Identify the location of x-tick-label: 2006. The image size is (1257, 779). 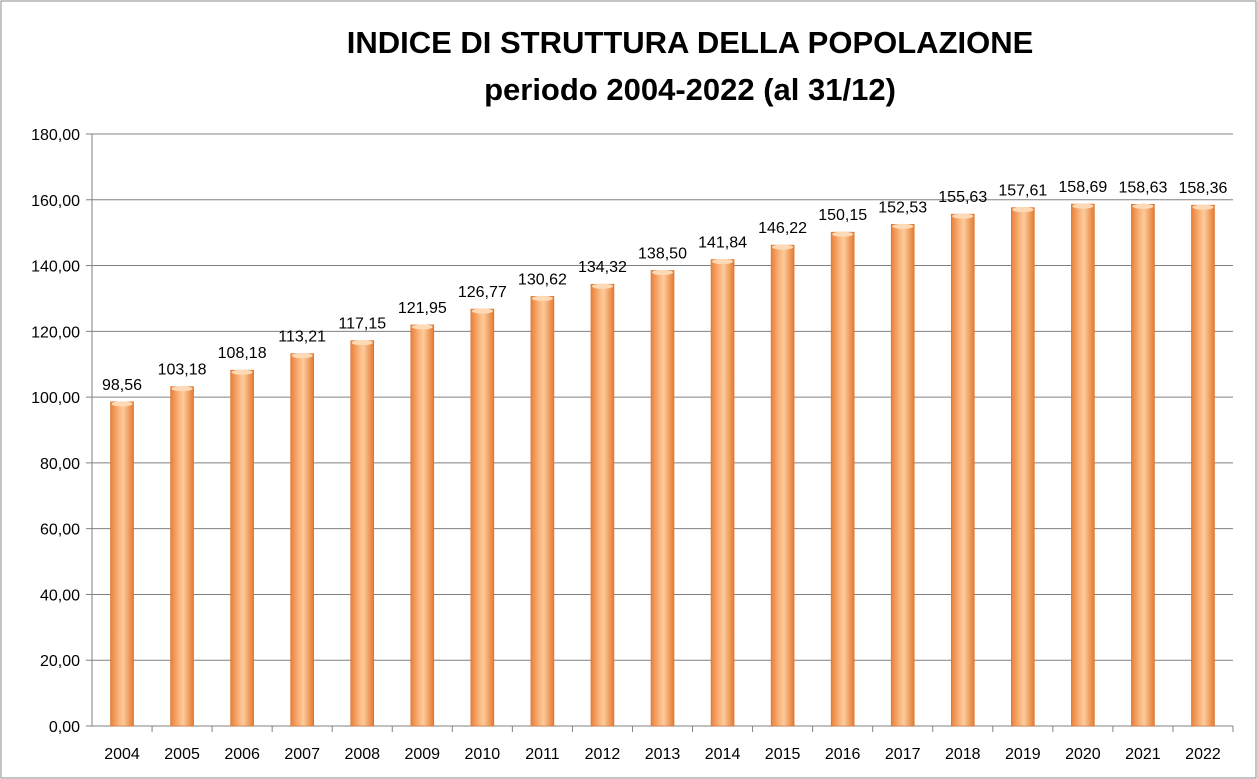
(242, 754).